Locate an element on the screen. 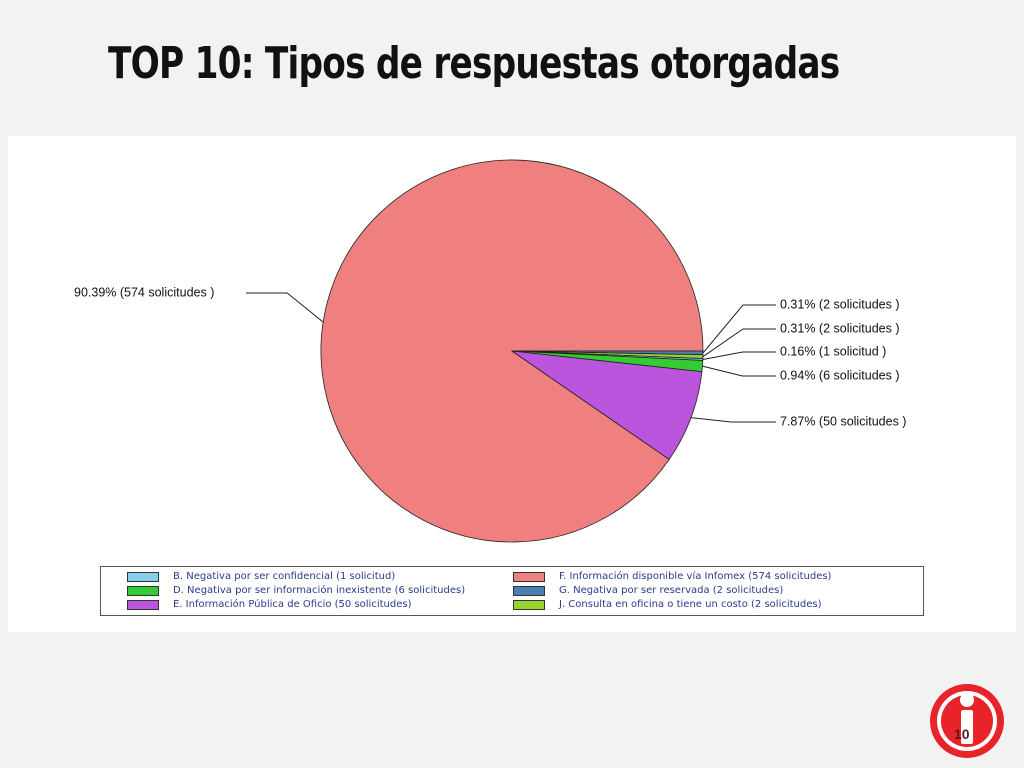 The height and width of the screenshot is (768, 1024). pie-slice is located at coordinates (607, 405).